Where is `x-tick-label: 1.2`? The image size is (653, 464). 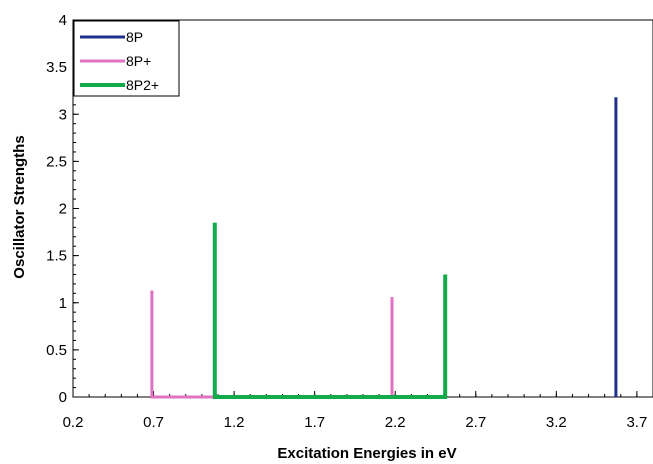 x-tick-label: 1.2 is located at coordinates (234, 422).